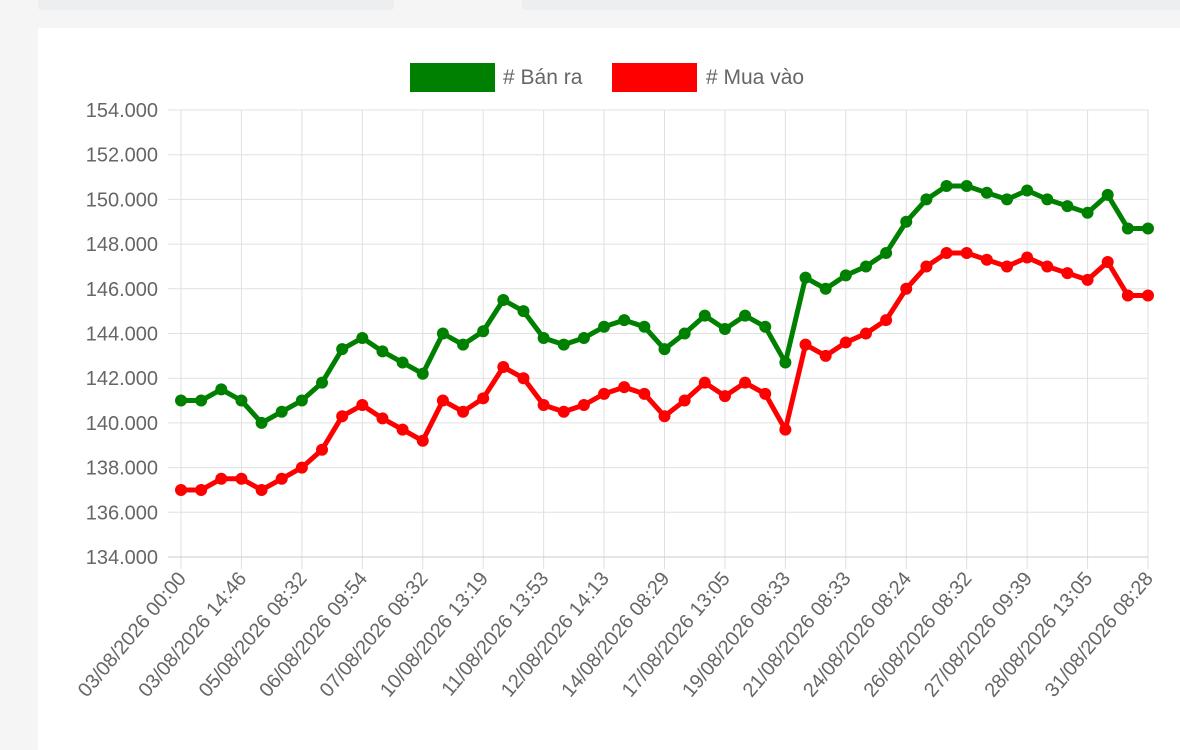 This screenshot has width=1180, height=750. What do you see at coordinates (755, 77) in the screenshot?
I see `legend-label-buy: # Mua vào` at bounding box center [755, 77].